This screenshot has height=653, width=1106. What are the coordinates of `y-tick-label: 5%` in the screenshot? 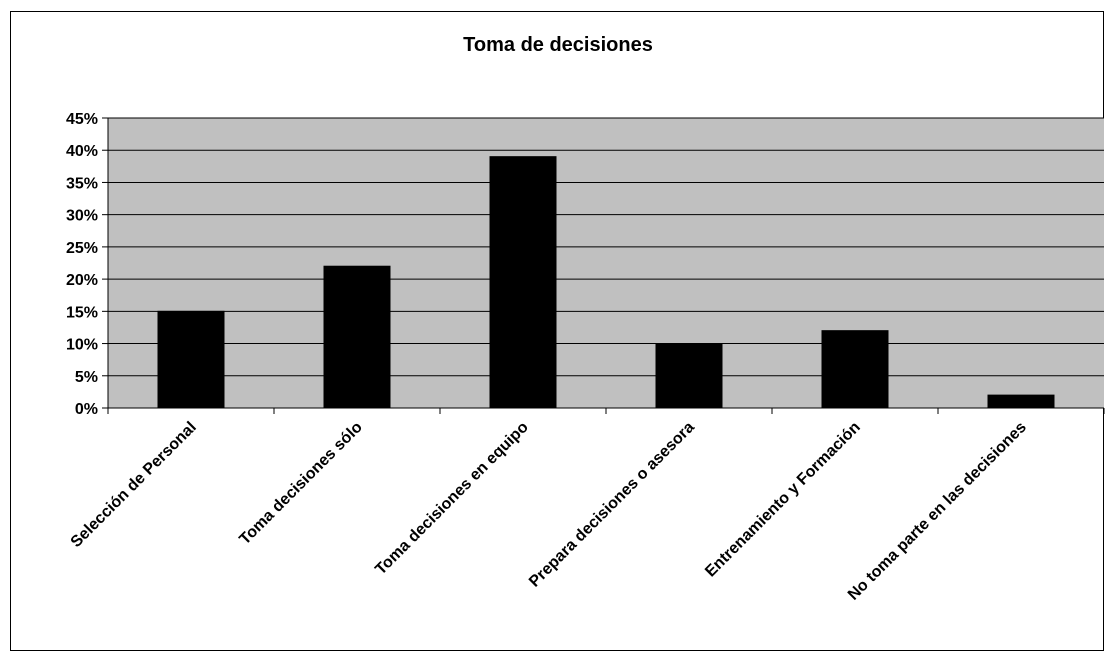 It's located at (86, 377).